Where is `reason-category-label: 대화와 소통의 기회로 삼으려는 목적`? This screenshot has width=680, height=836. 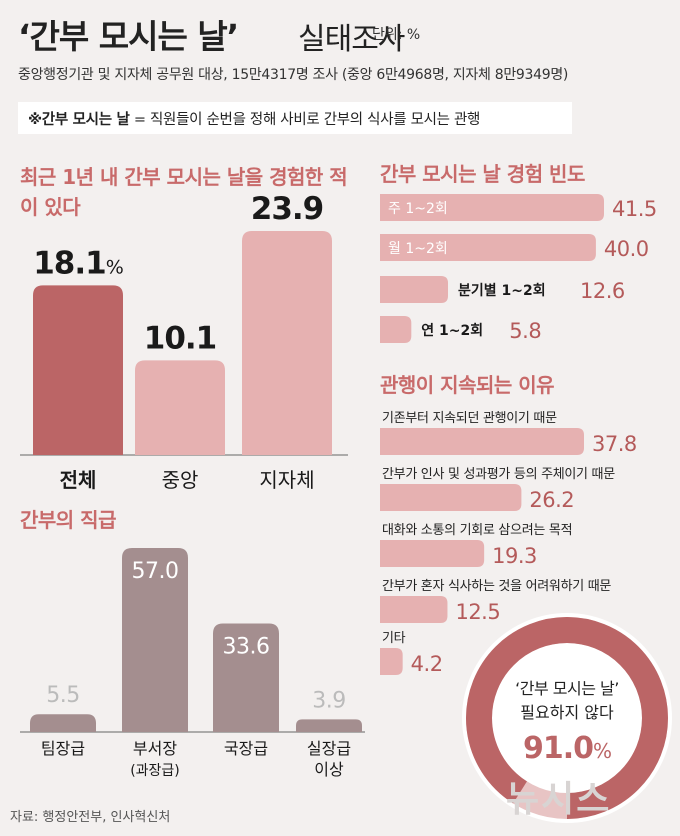 reason-category-label: 대화와 소통의 기회로 삼으려는 목적 is located at coordinates (477, 530).